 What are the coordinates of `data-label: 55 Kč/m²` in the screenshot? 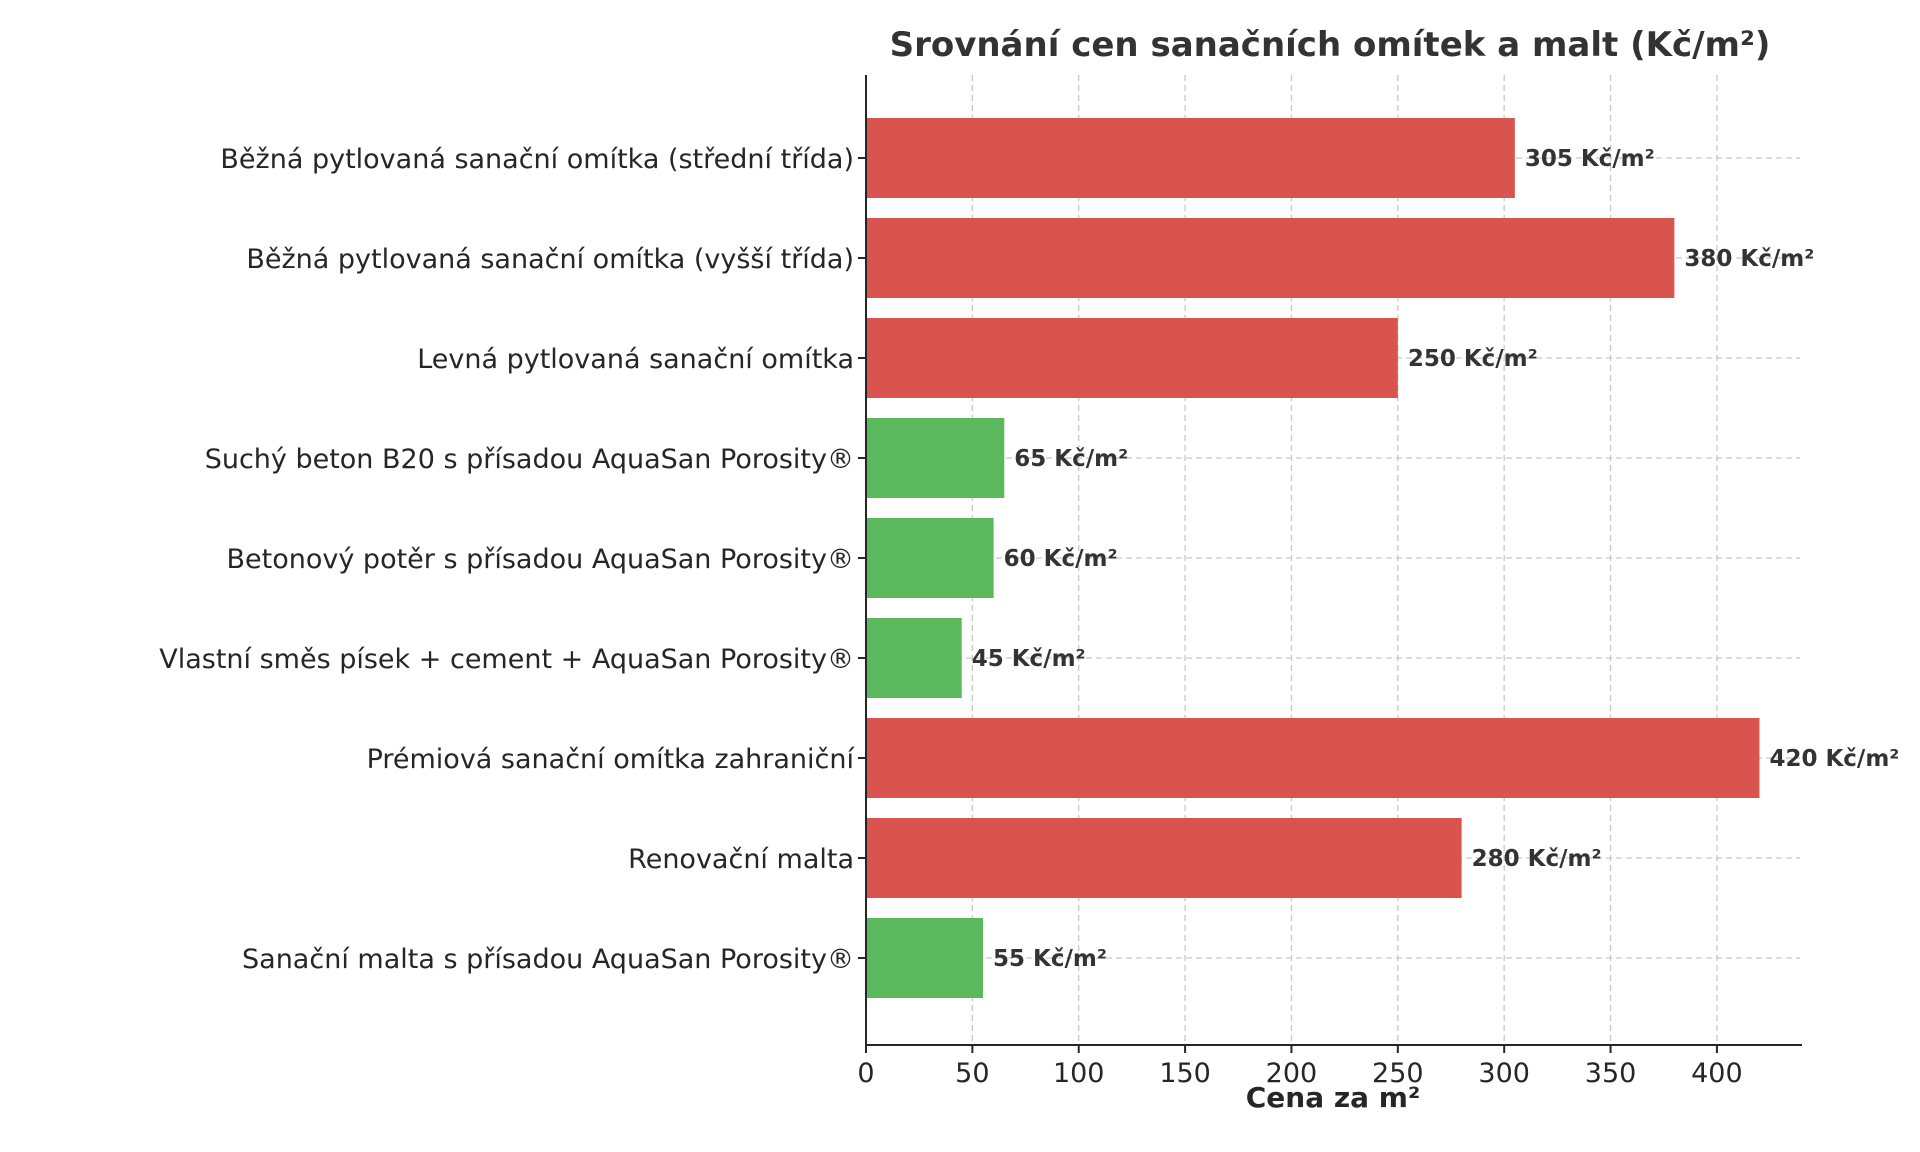 It's located at (1050, 959).